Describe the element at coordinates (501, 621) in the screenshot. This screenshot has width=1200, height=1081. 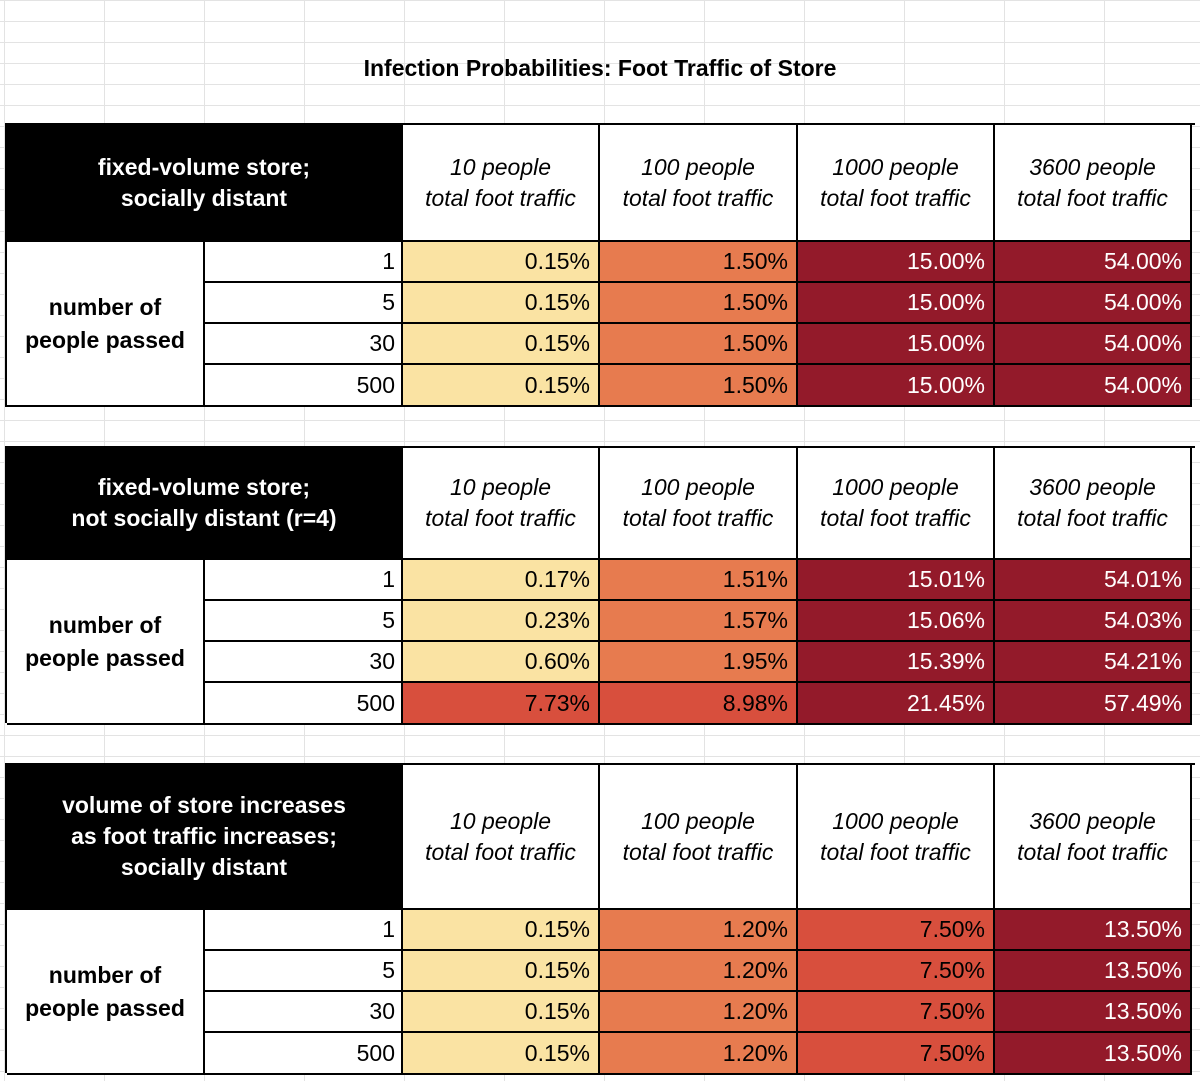
I see `probability-cell: 0.23%` at that location.